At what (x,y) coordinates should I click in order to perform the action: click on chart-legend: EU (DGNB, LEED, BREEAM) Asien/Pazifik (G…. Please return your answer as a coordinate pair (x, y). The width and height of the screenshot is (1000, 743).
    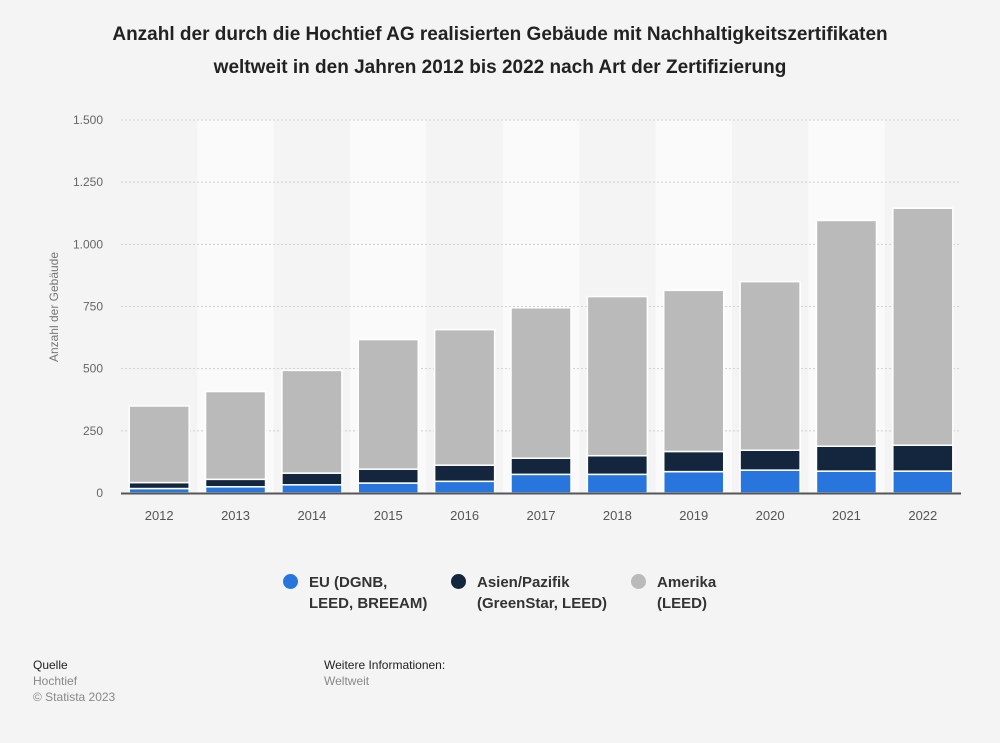
    Looking at the image, I should click on (527, 593).